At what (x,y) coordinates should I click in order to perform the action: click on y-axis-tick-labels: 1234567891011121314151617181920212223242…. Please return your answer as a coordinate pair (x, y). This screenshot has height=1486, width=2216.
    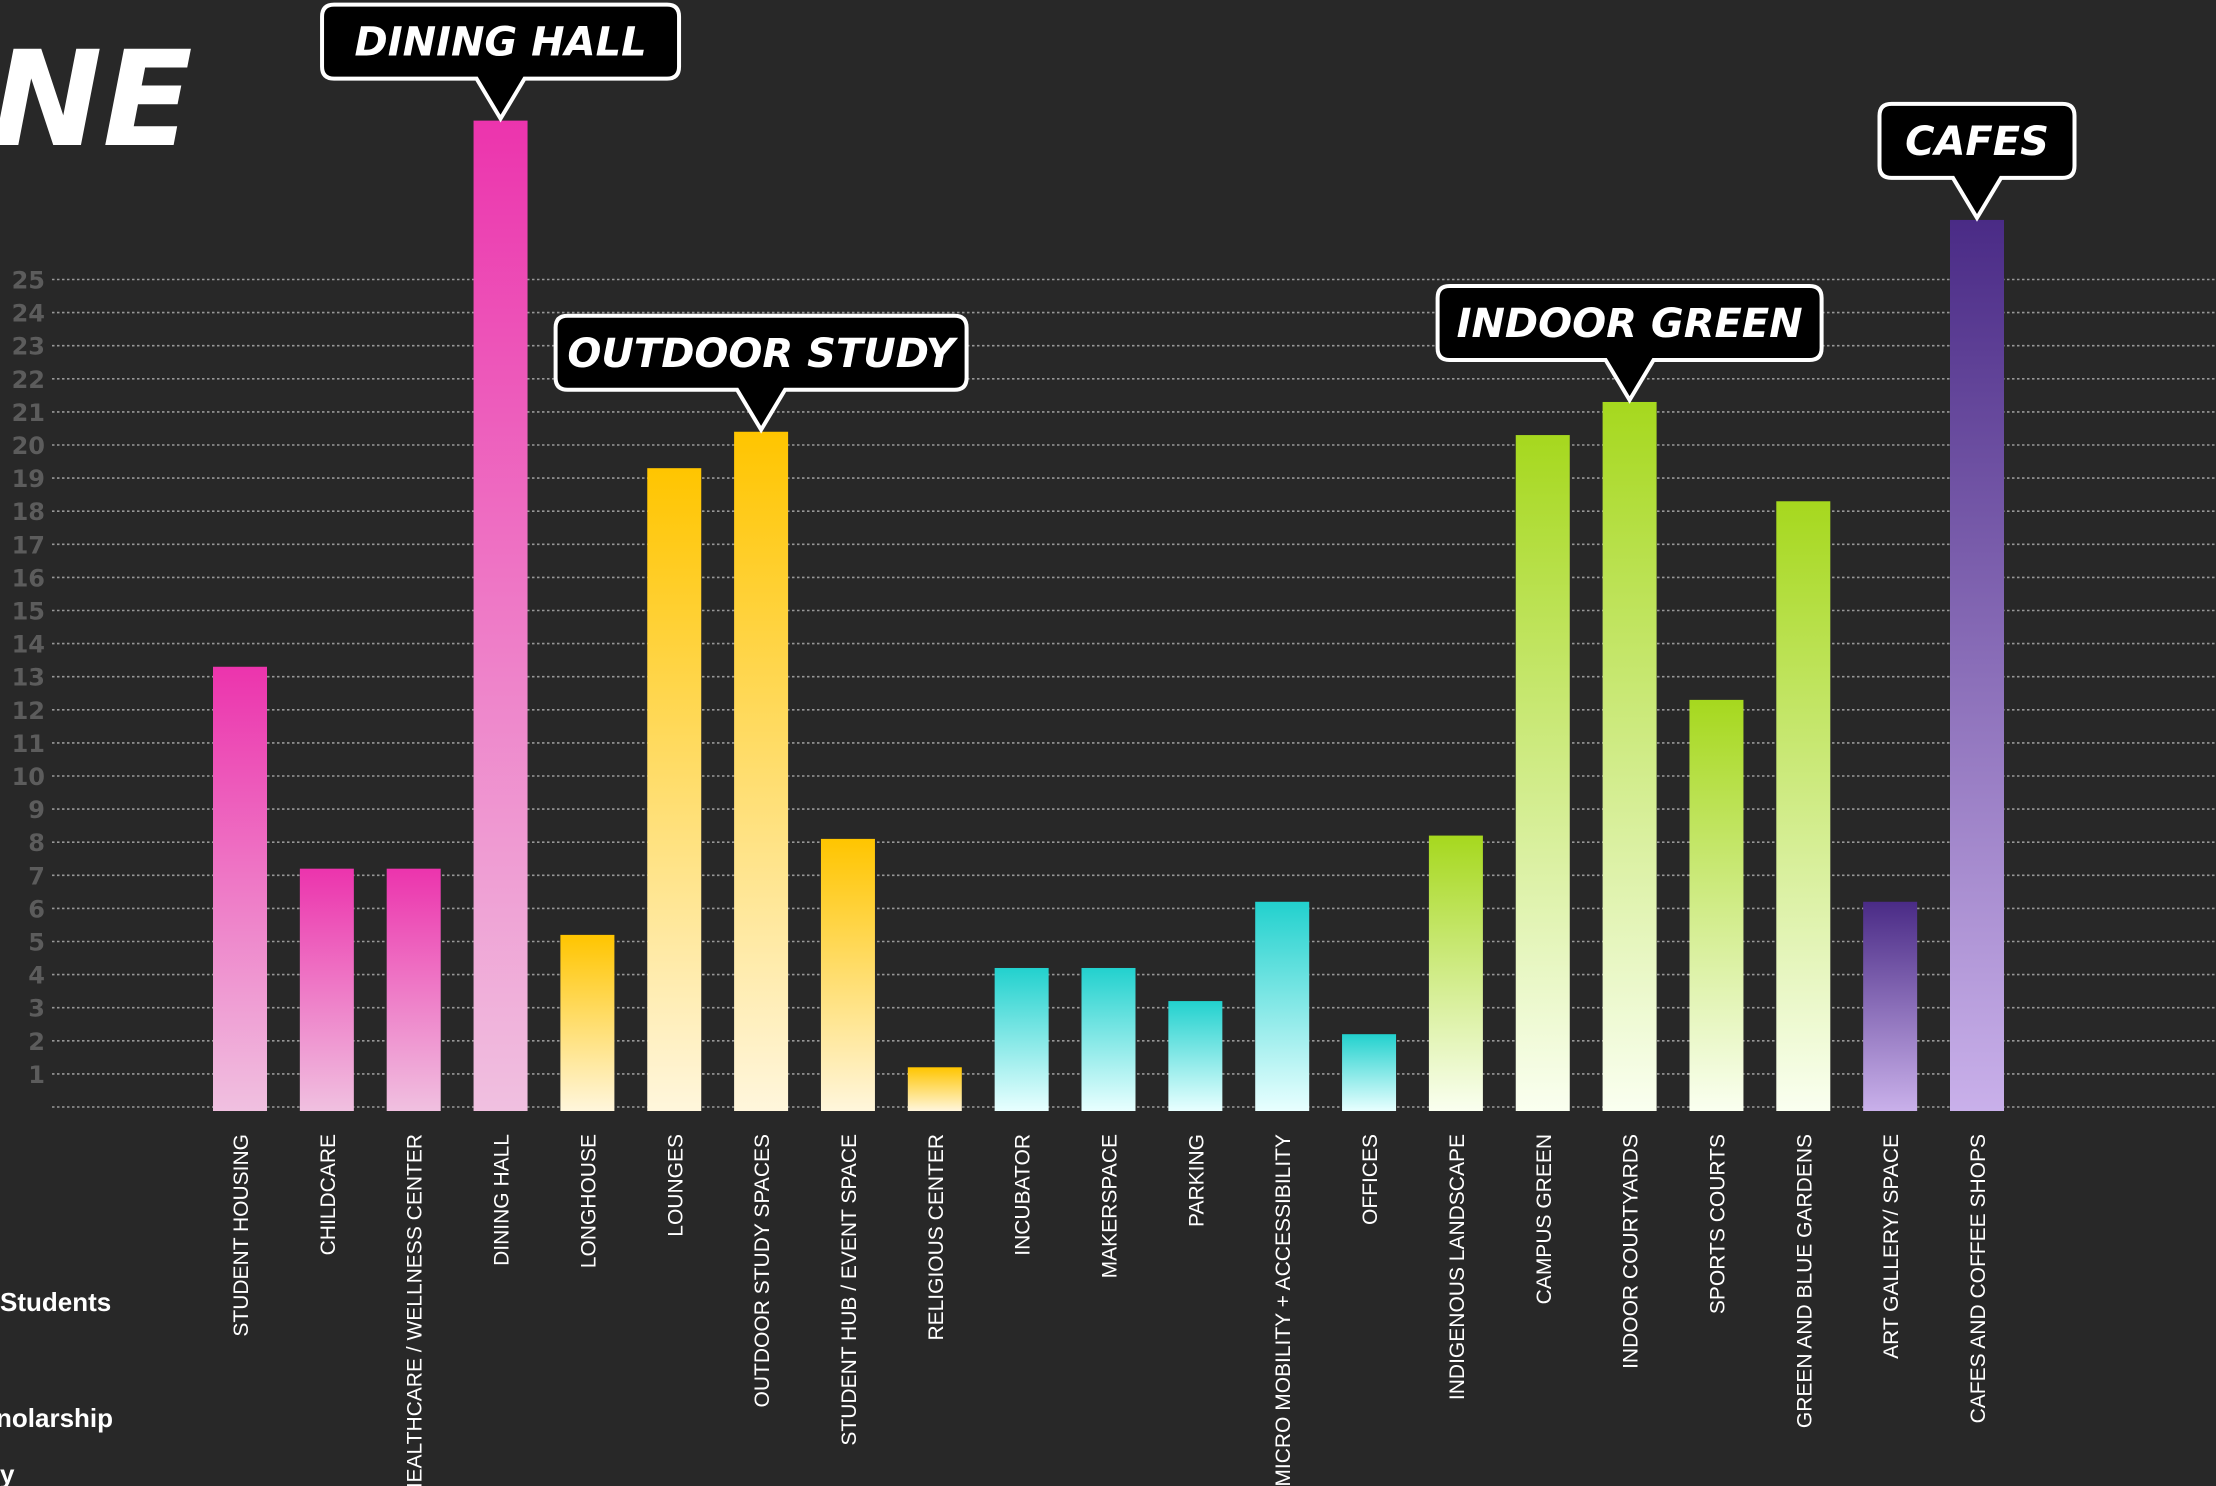
    Looking at the image, I should click on (28, 678).